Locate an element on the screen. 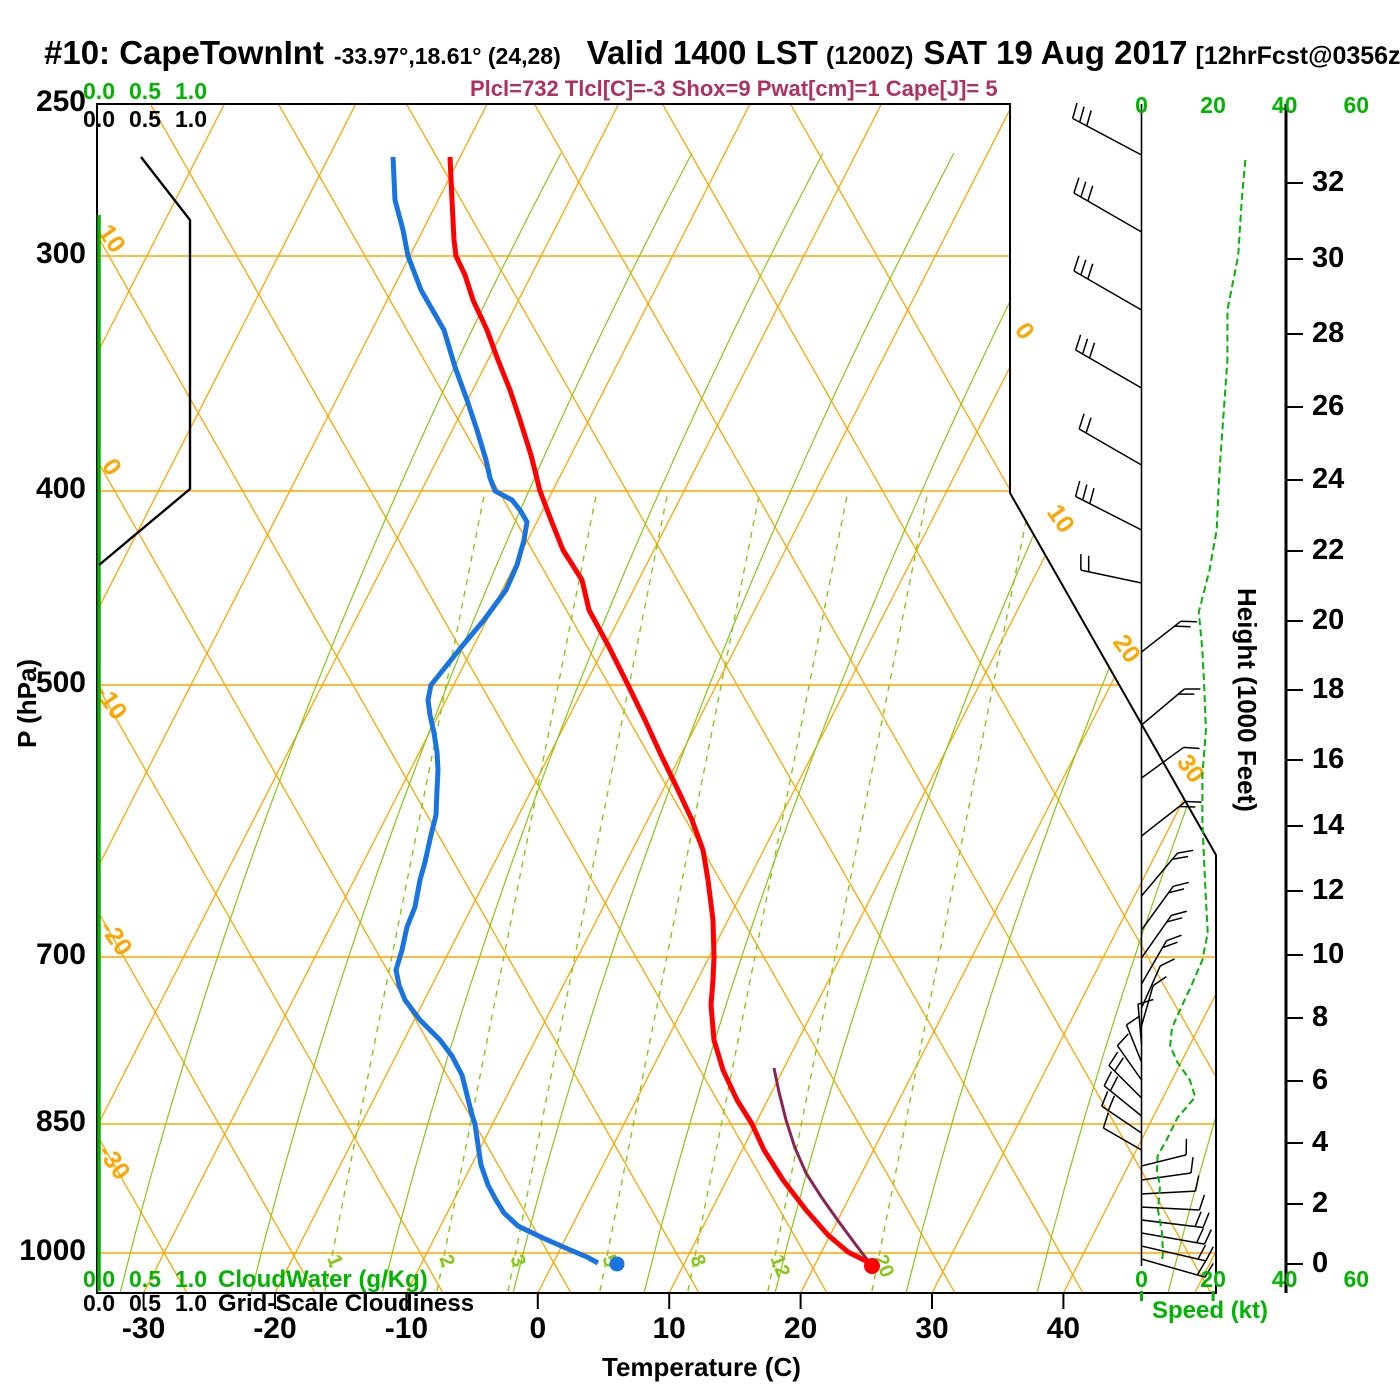  height-tick-label-10: 10 is located at coordinates (1328, 954).